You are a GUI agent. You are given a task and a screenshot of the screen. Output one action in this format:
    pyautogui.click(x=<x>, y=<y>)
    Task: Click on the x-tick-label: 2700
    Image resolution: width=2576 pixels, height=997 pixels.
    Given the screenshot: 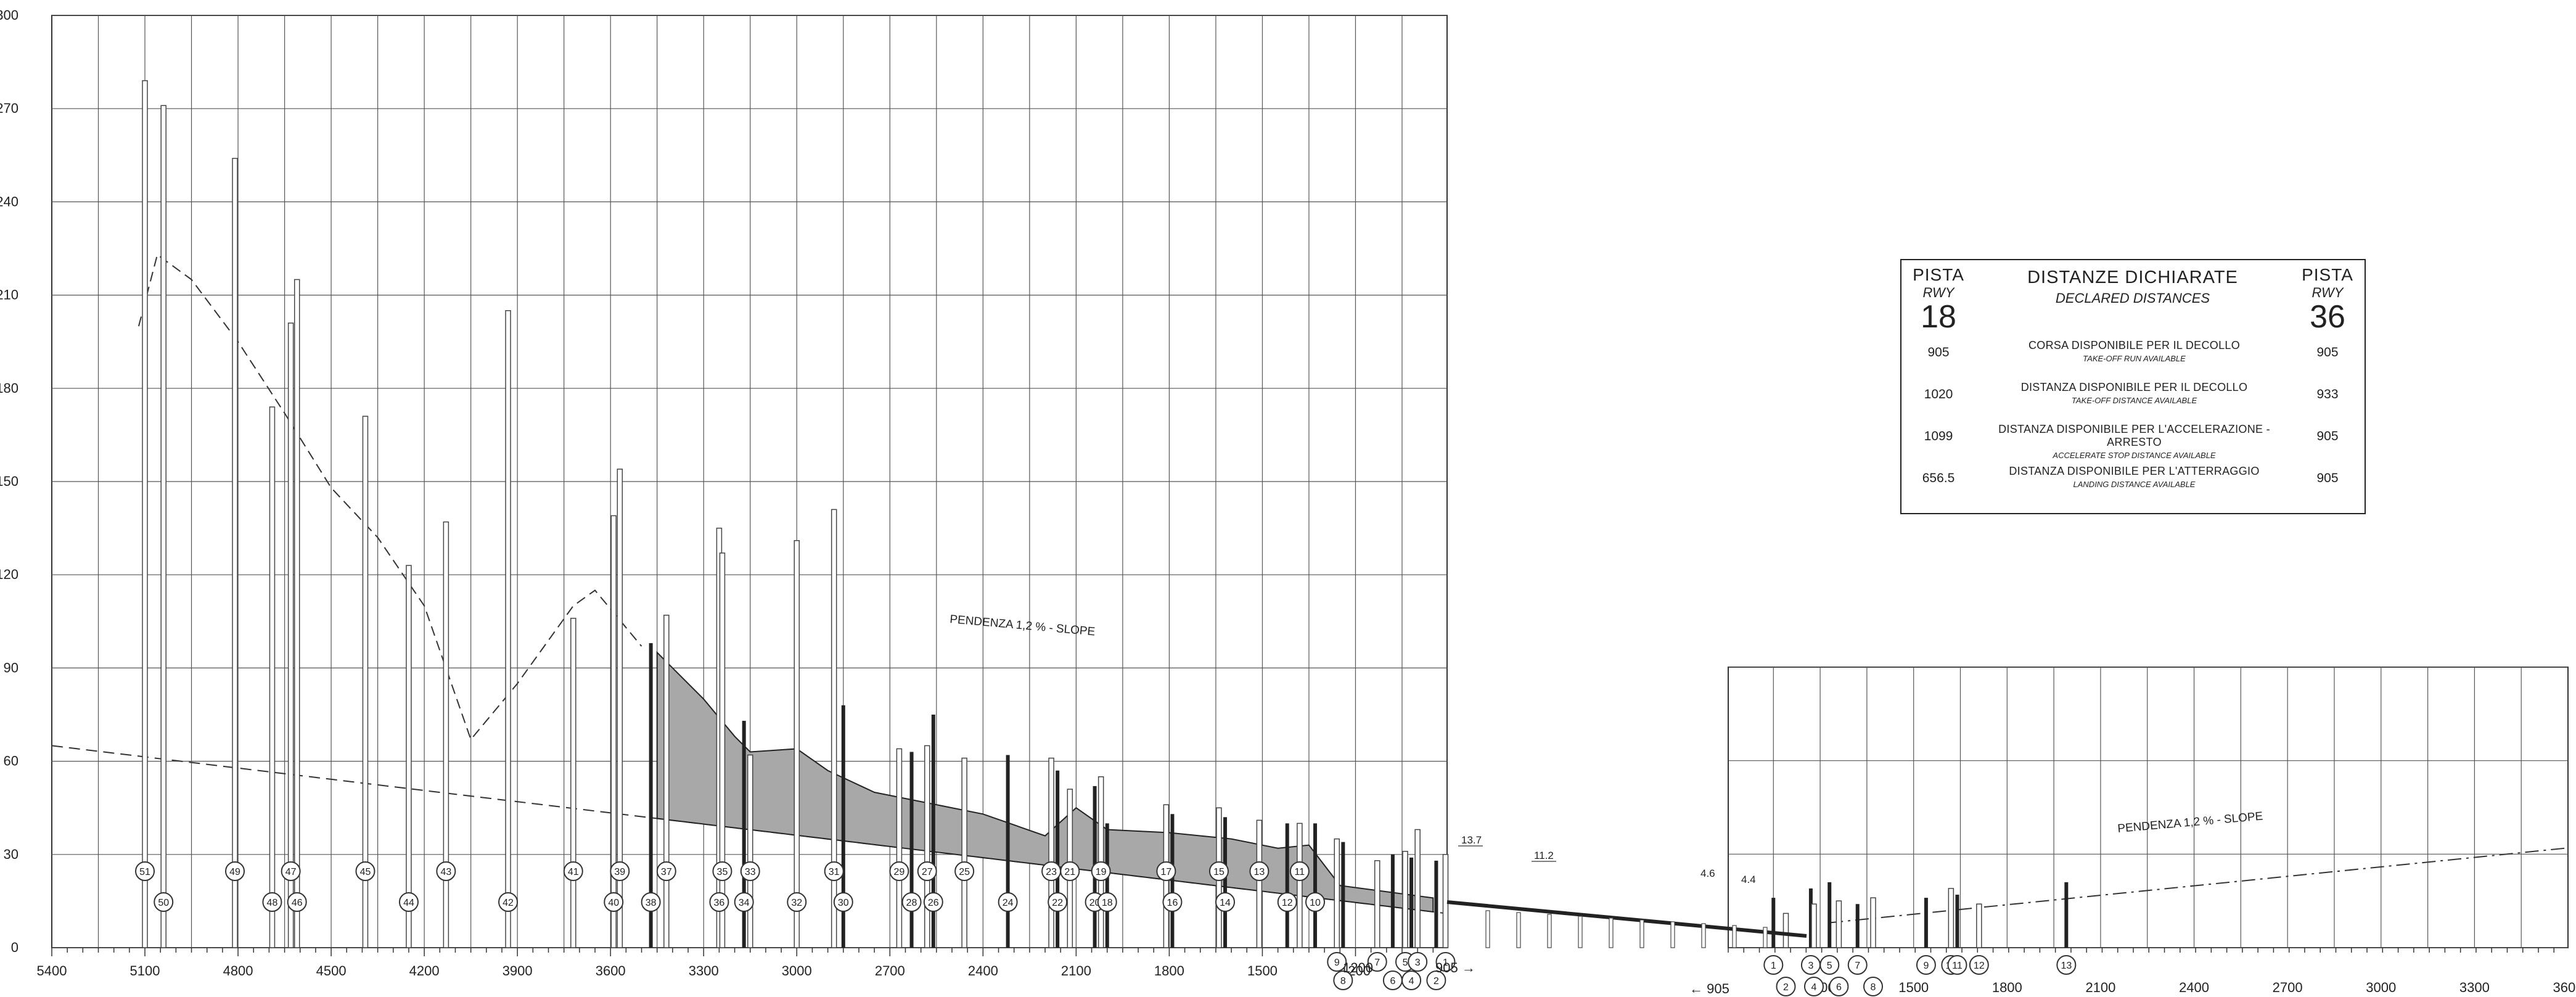 What is the action you would take?
    pyautogui.click(x=890, y=971)
    